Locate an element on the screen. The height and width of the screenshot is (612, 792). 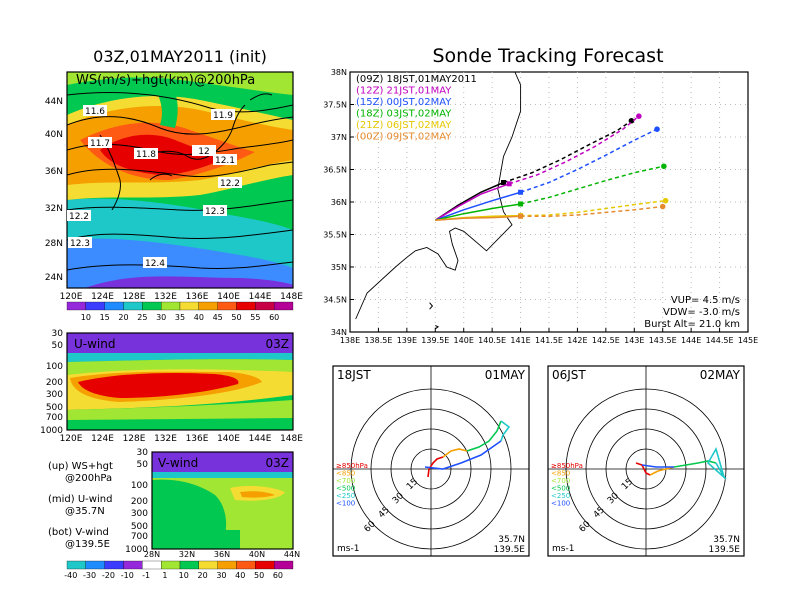
pressure-tick: 700 is located at coordinates (54, 418).